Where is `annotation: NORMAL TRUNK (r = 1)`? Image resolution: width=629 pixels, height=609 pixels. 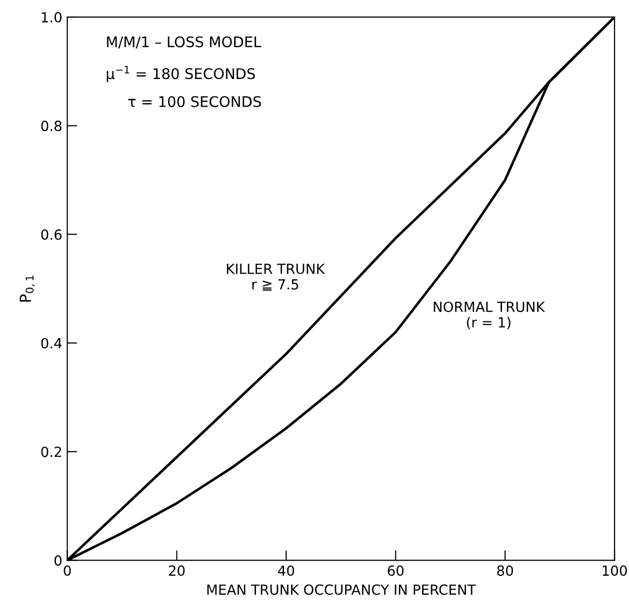
annotation: NORMAL TRUNK (r = 1) is located at coordinates (490, 316).